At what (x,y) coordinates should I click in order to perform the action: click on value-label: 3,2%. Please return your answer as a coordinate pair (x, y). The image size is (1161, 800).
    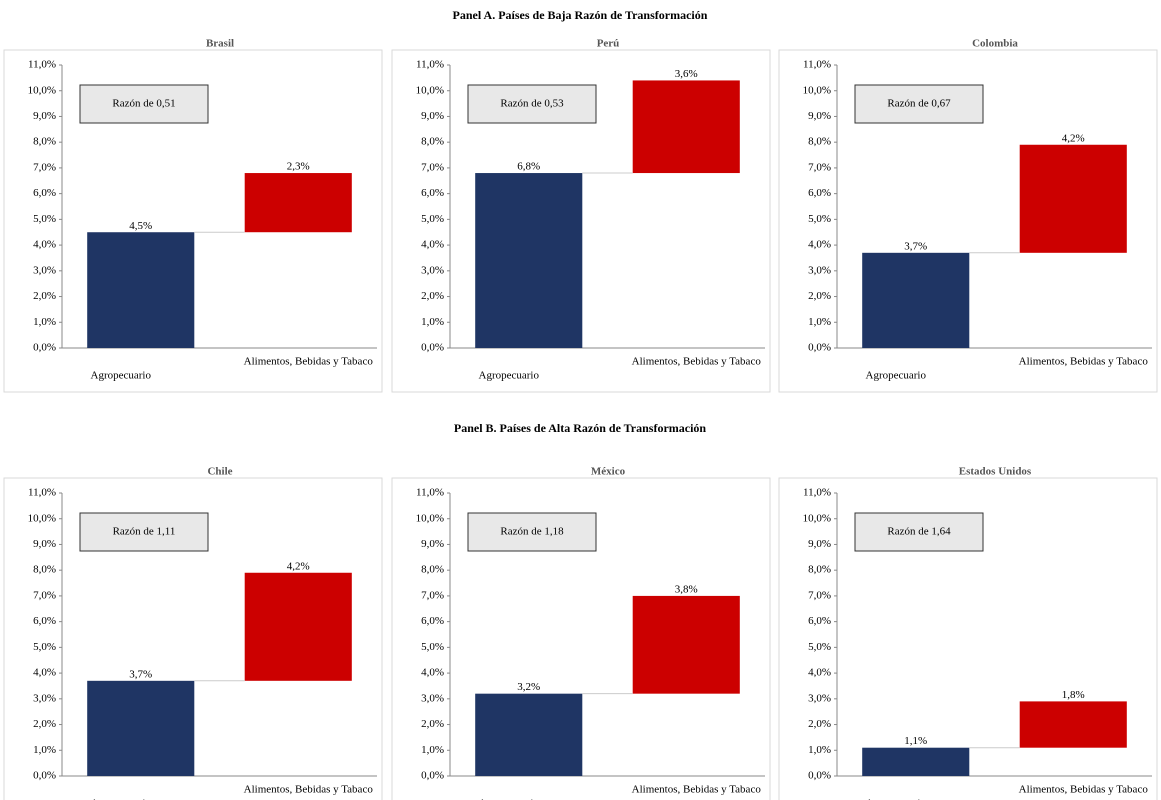
    Looking at the image, I should click on (528, 687).